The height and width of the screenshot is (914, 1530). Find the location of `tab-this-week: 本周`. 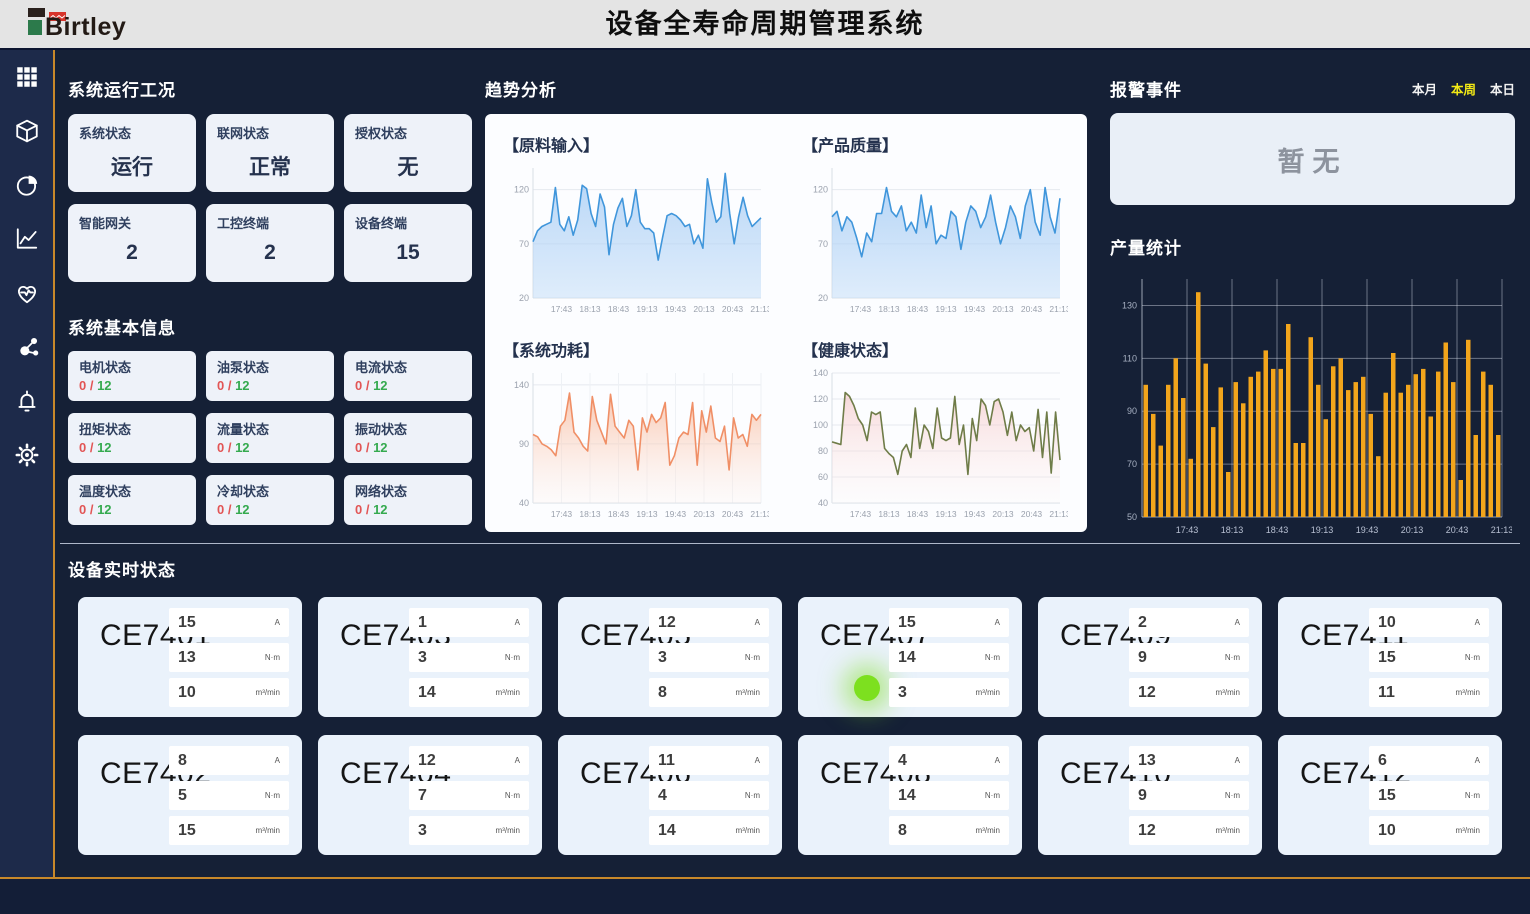

tab-this-week: 本周 is located at coordinates (1463, 90).